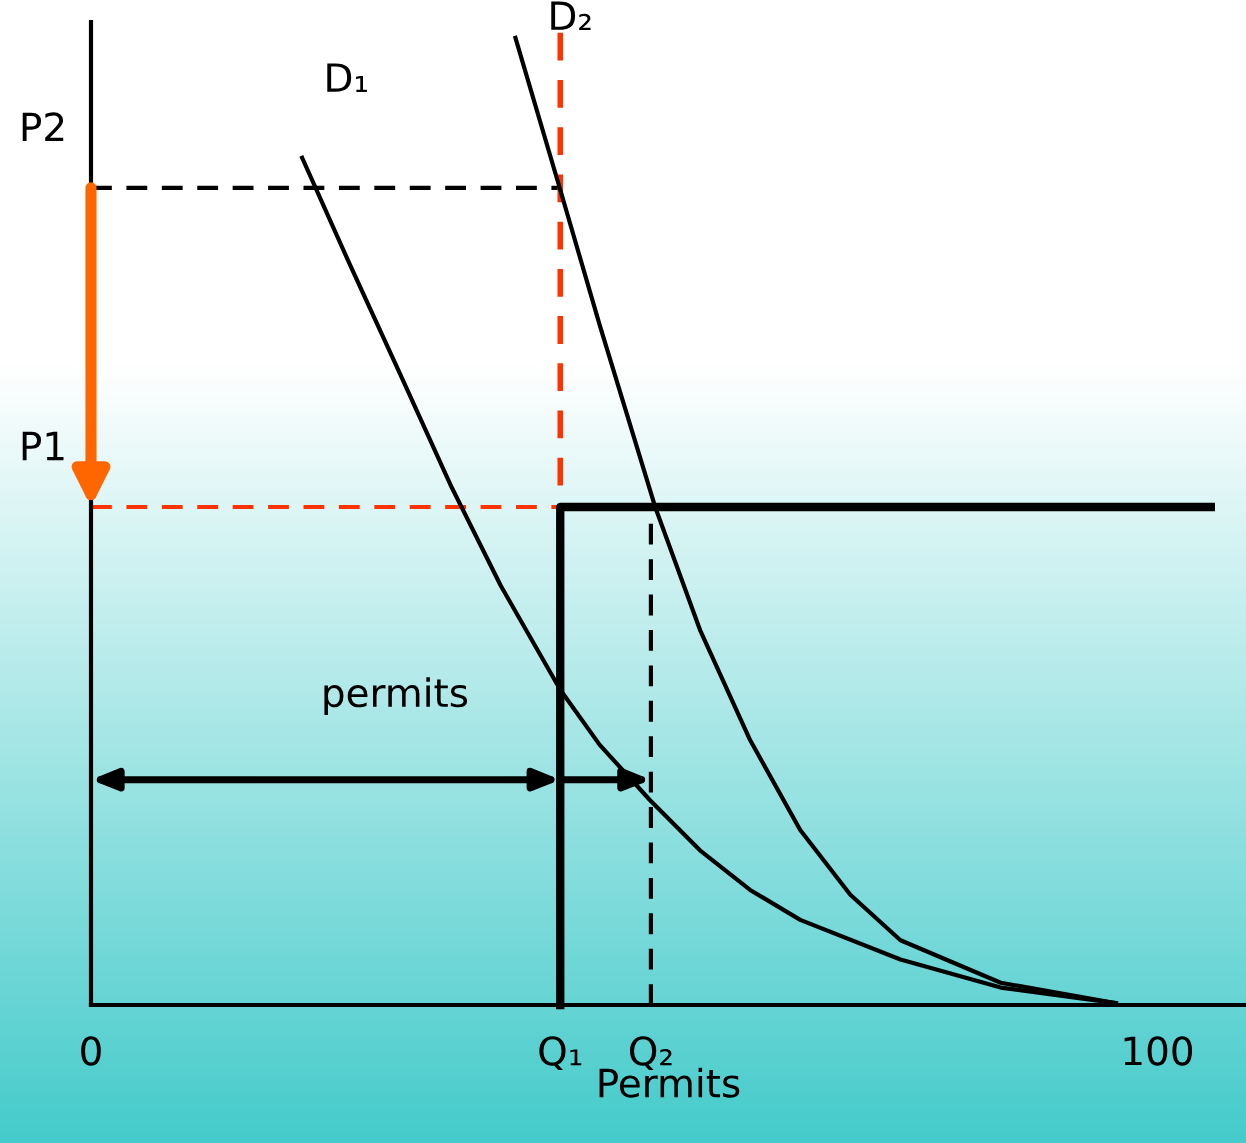  What do you see at coordinates (396, 696) in the screenshot?
I see `annotation: permits` at bounding box center [396, 696].